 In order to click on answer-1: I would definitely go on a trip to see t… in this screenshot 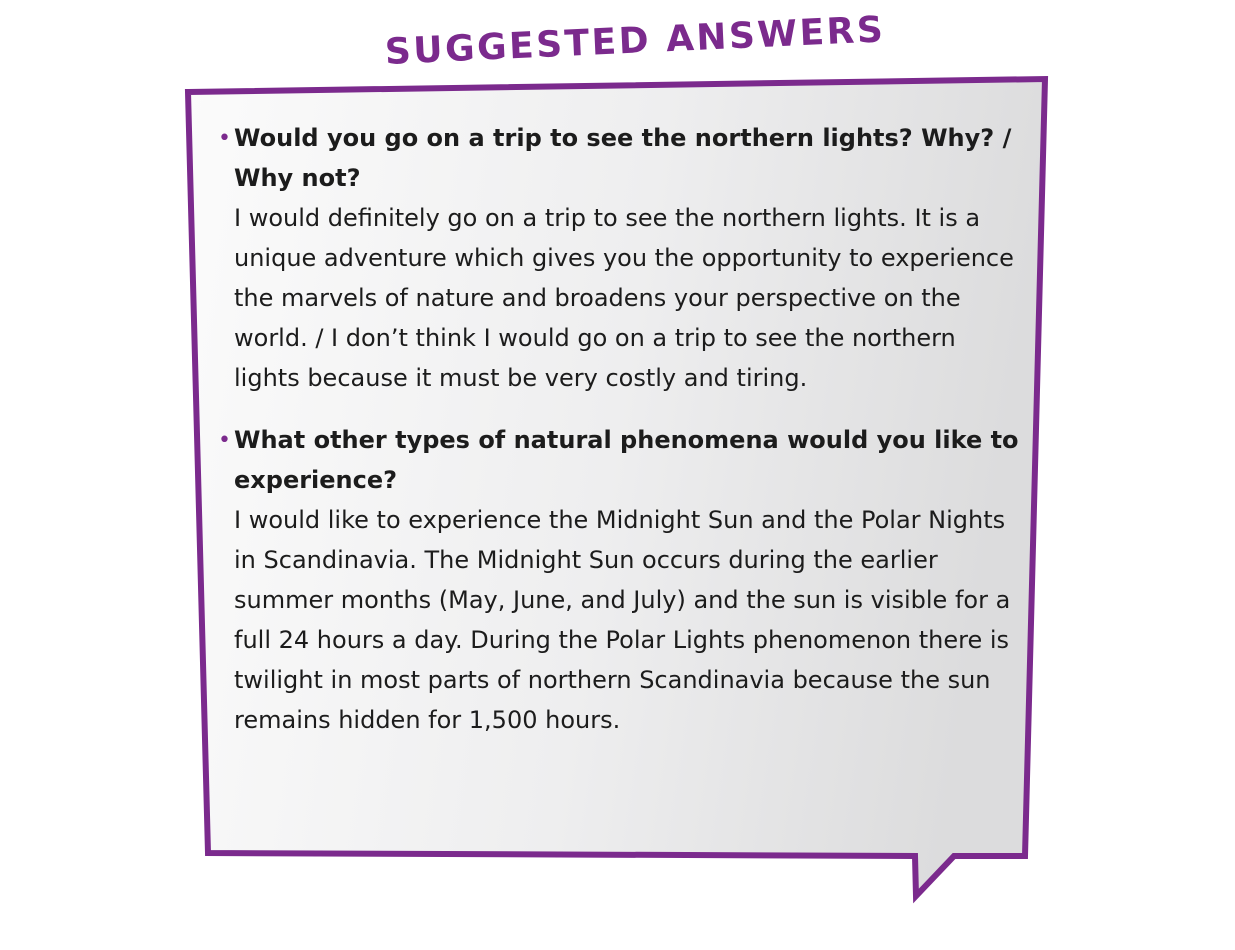, I will do `click(624, 298)`.